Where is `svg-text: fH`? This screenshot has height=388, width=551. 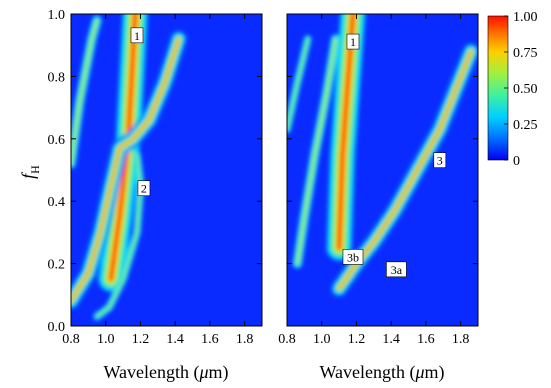 svg-text: fH is located at coordinates (30, 172).